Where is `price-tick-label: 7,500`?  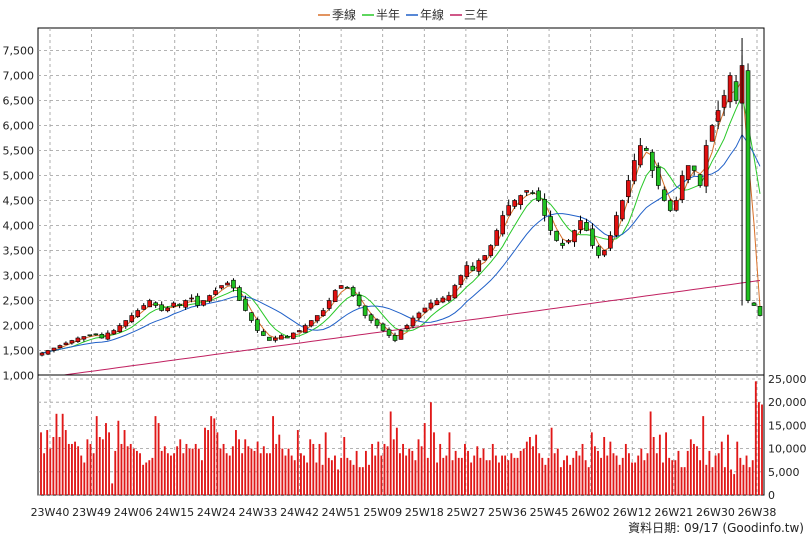 price-tick-label: 7,500 is located at coordinates (19, 51).